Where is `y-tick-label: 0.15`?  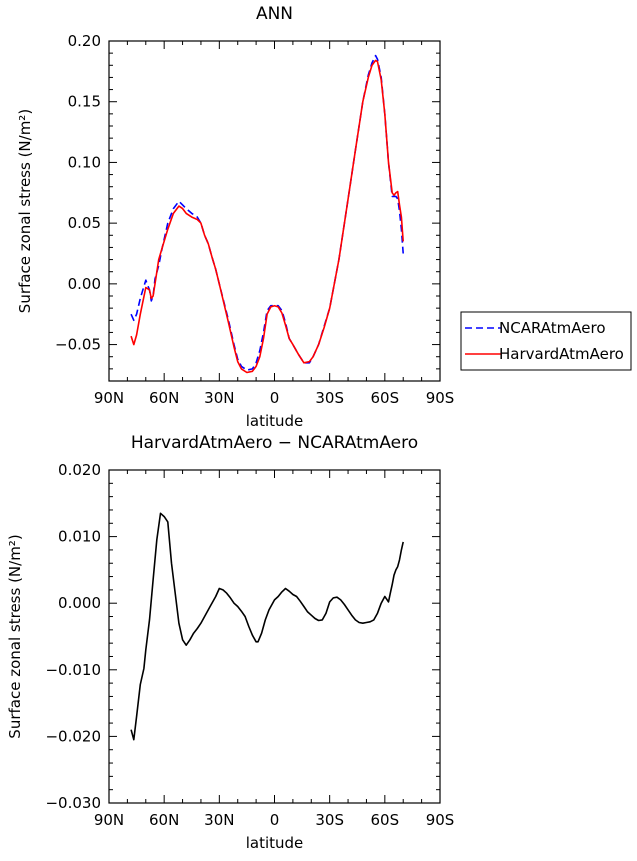 y-tick-label: 0.15 is located at coordinates (84, 102).